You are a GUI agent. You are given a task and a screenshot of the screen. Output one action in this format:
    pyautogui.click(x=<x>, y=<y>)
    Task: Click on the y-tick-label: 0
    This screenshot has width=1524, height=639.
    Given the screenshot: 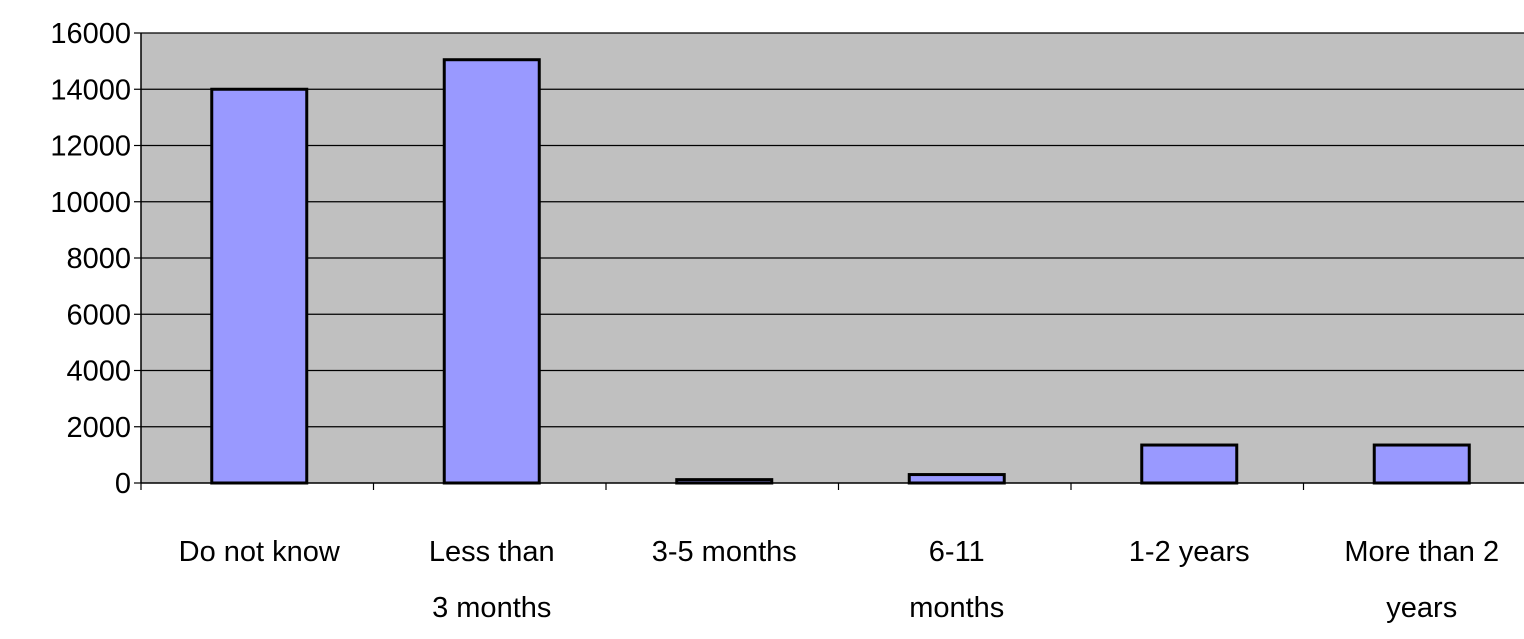 What is the action you would take?
    pyautogui.click(x=123, y=484)
    